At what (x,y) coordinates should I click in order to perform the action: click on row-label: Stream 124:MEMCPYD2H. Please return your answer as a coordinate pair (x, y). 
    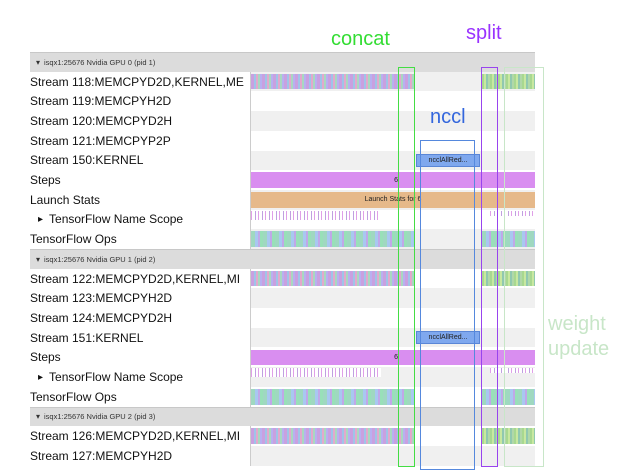
    Looking at the image, I should click on (101, 317).